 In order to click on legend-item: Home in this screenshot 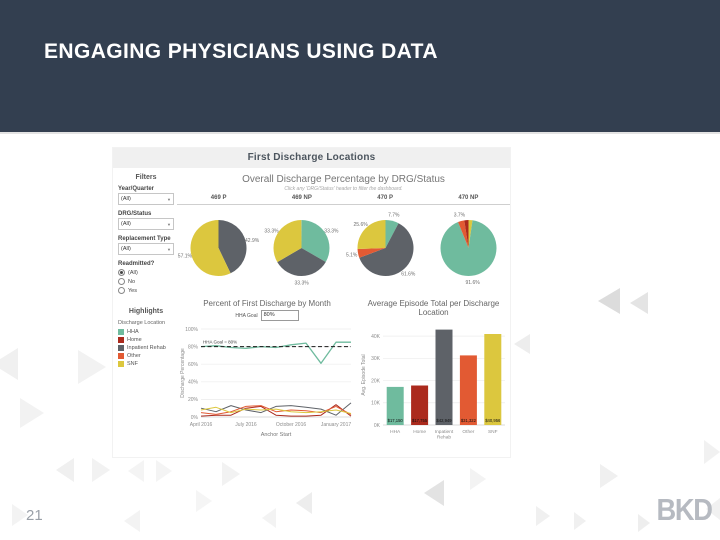, I will do `click(146, 340)`.